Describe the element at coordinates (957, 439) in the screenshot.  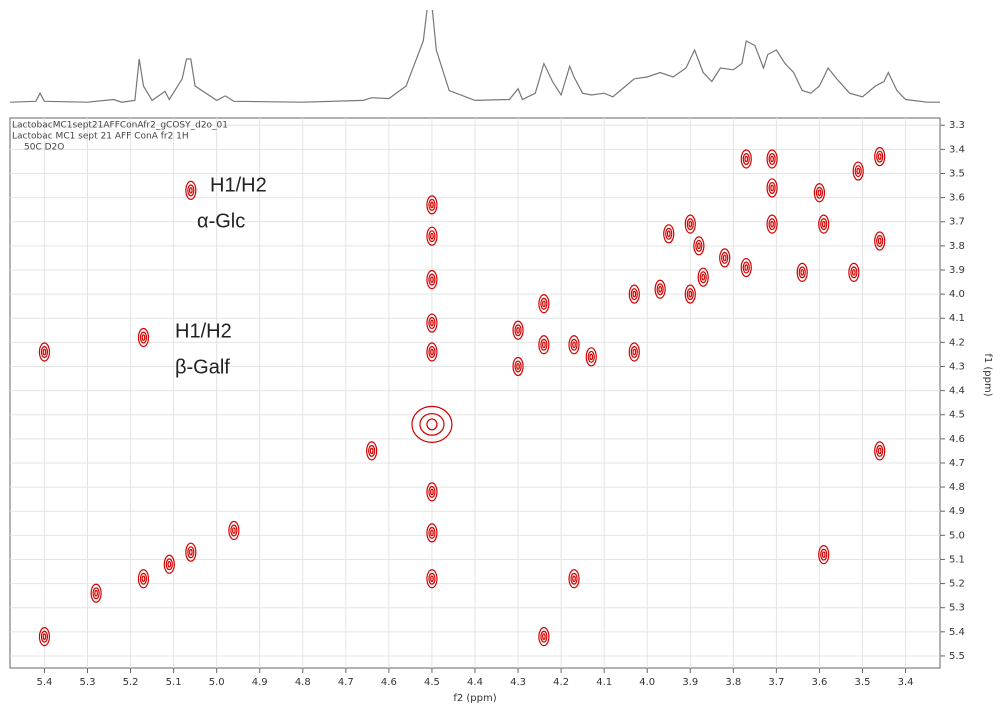
I see `y-tick-label: 4.6` at that location.